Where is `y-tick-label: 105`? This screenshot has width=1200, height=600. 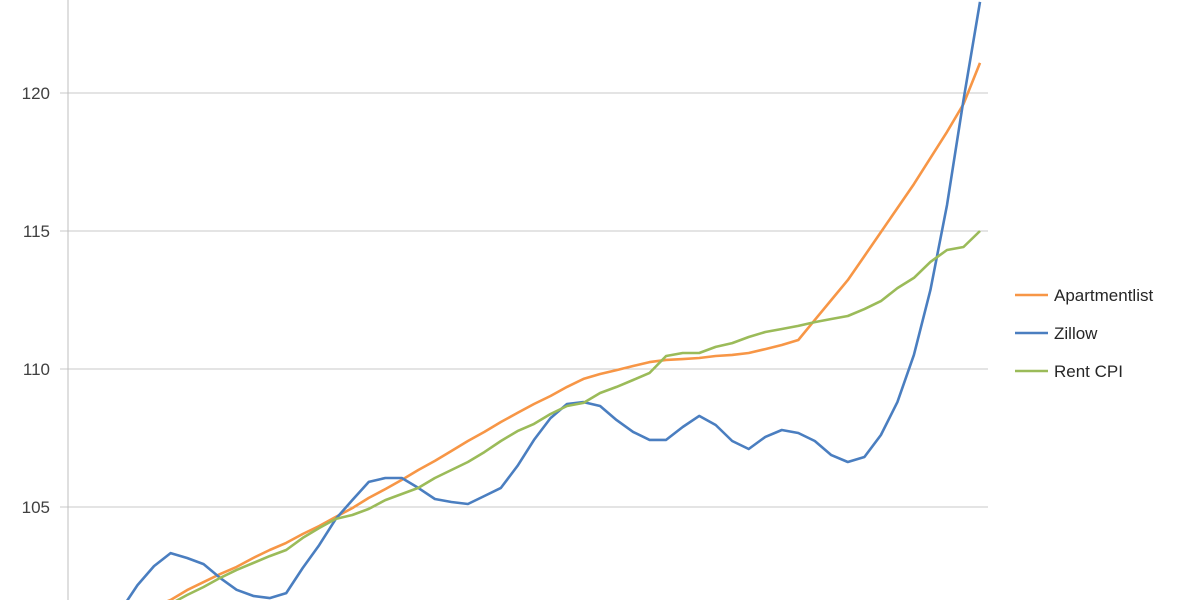
y-tick-label: 105 is located at coordinates (36, 507).